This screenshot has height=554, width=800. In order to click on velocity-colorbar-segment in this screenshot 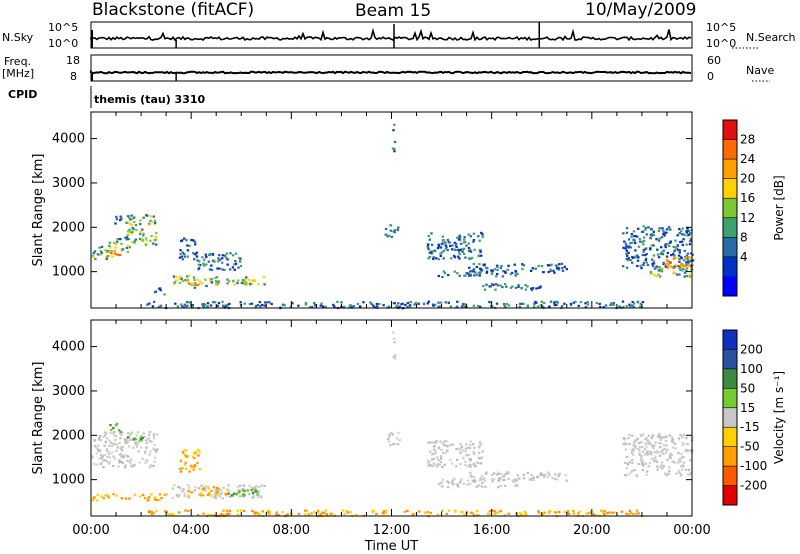, I will do `click(730, 495)`.